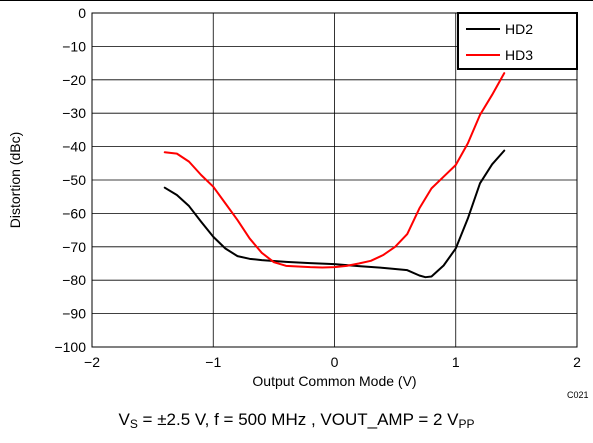  I want to click on y-tick-label: −60, so click(74, 213).